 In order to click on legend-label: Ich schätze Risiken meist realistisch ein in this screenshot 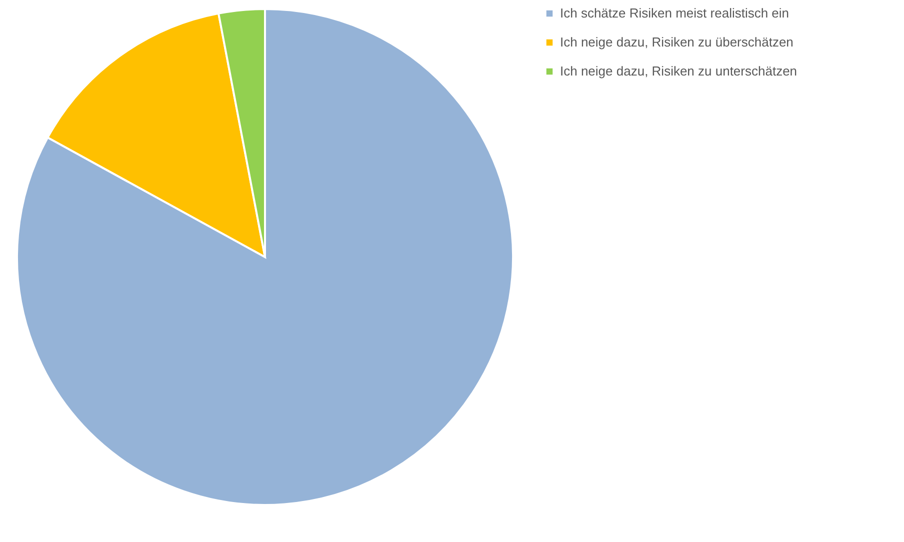, I will do `click(675, 13)`.